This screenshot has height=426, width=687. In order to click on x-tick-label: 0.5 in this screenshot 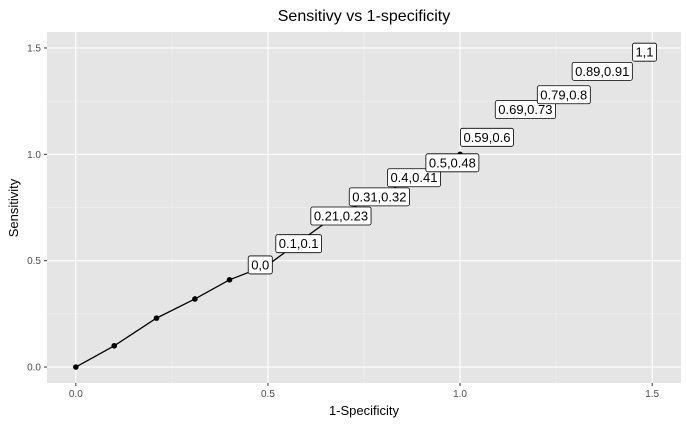, I will do `click(268, 394)`.